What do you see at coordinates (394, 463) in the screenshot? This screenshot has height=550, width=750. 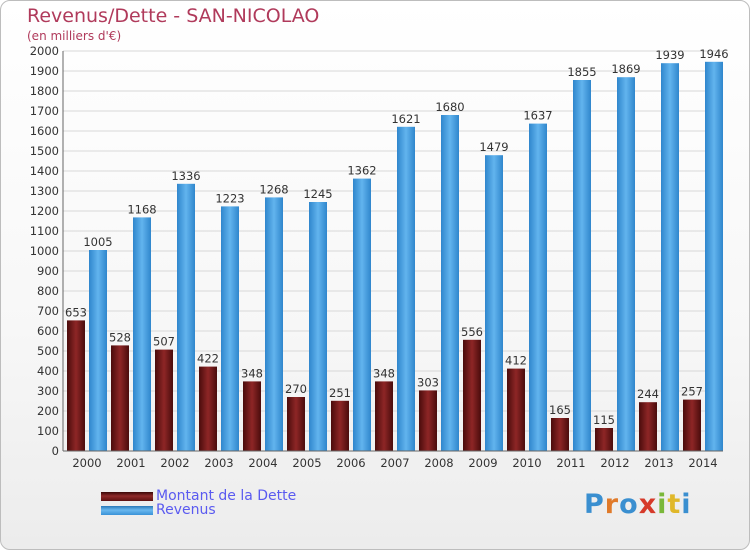 I see `x-tick-label: 2007` at bounding box center [394, 463].